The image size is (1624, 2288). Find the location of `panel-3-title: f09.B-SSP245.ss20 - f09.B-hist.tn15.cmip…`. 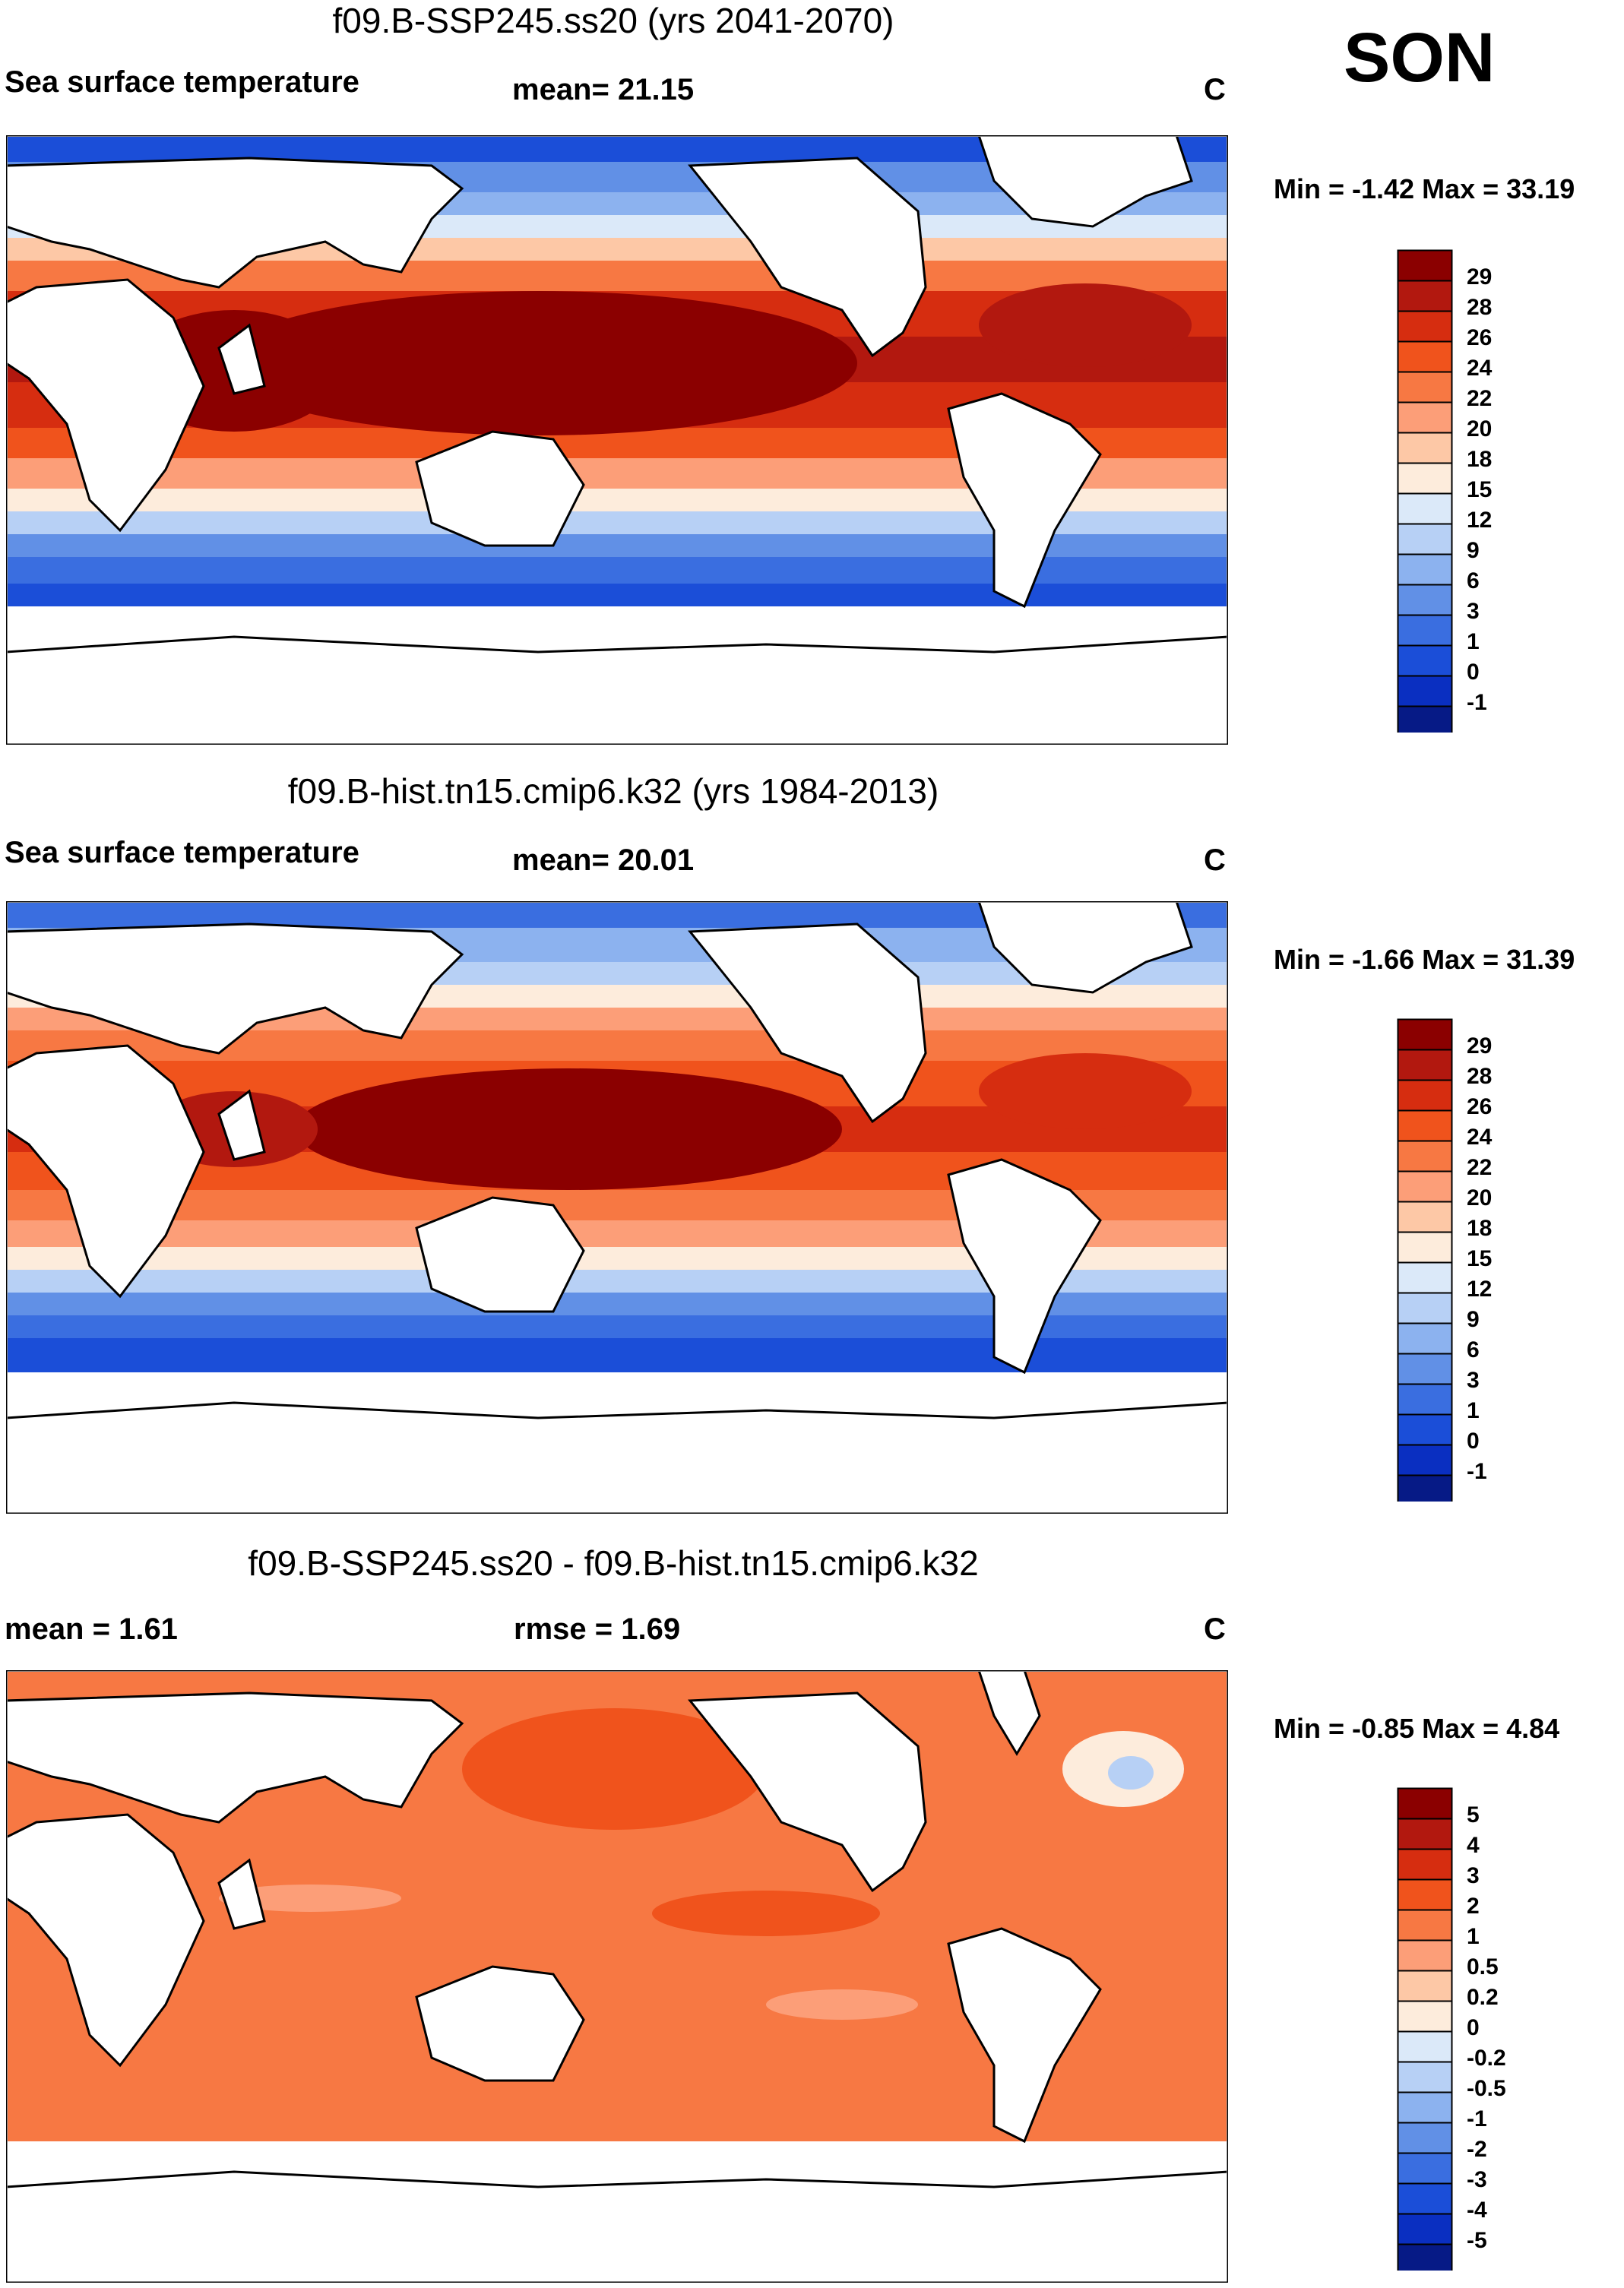

panel-3-title: f09.B-SSP245.ss20 - f09.B-hist.tn15.cmip… is located at coordinates (613, 1563).